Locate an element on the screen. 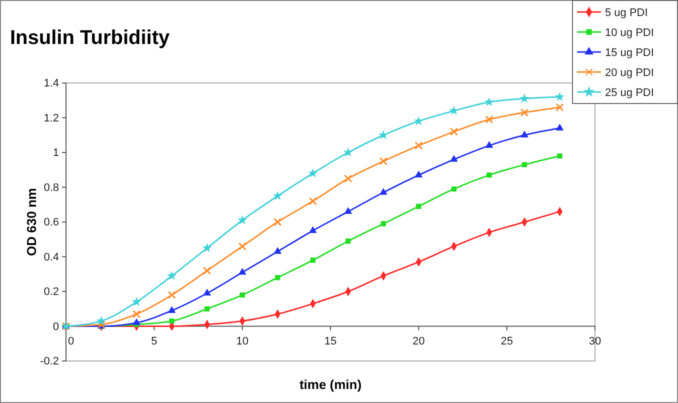 Image resolution: width=678 pixels, height=403 pixels. chart-title: Insulin Turbidiity is located at coordinates (90, 38).